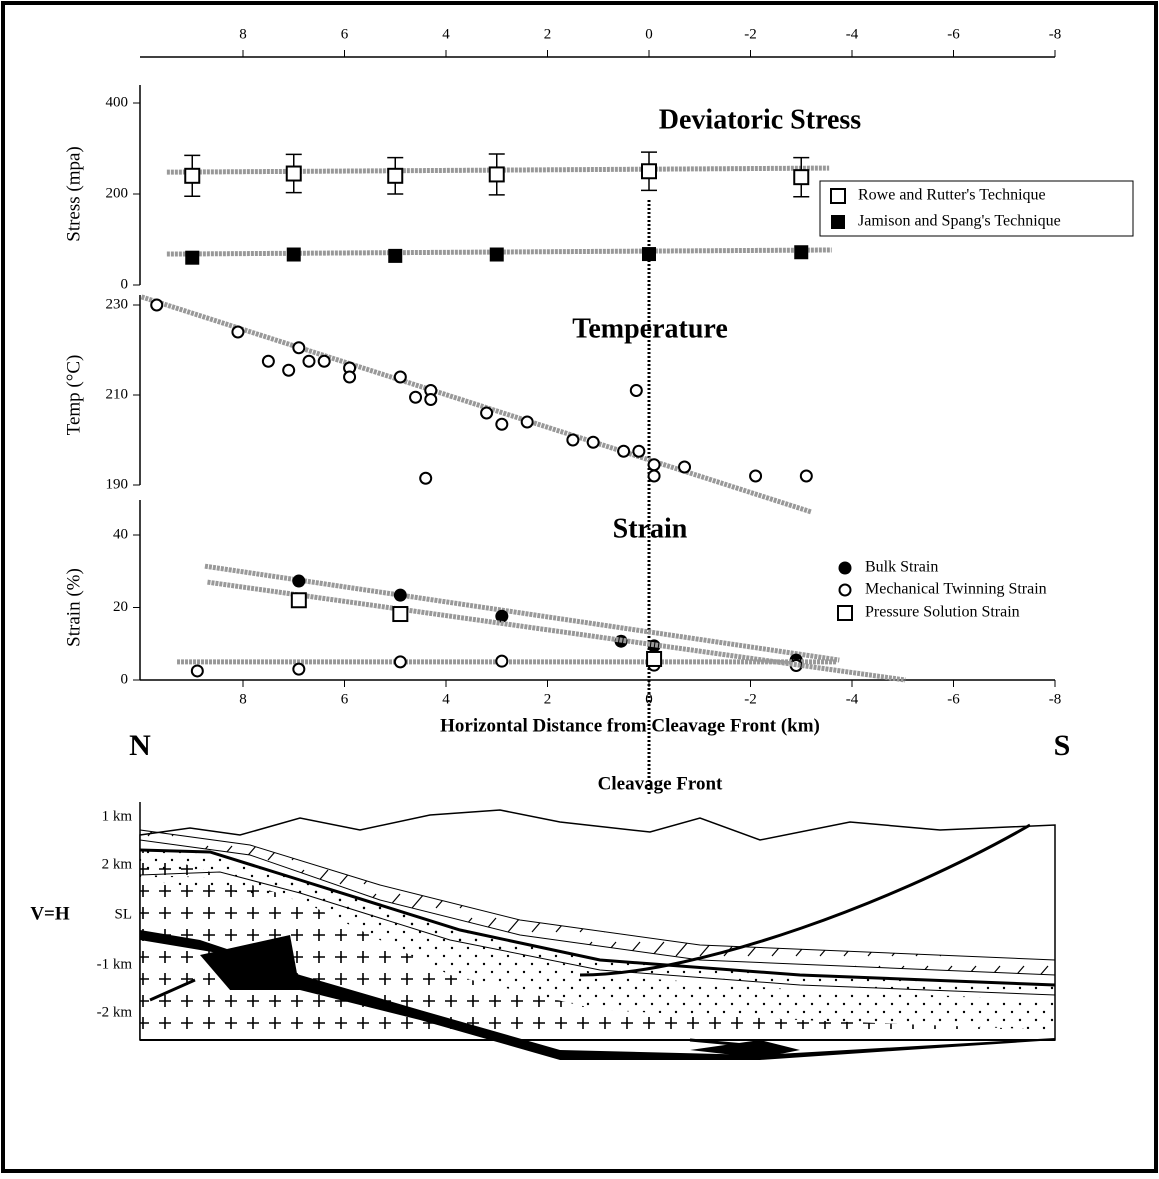 The height and width of the screenshot is (1179, 1159). What do you see at coordinates (650, 528) in the screenshot?
I see `chart-title: Strain` at bounding box center [650, 528].